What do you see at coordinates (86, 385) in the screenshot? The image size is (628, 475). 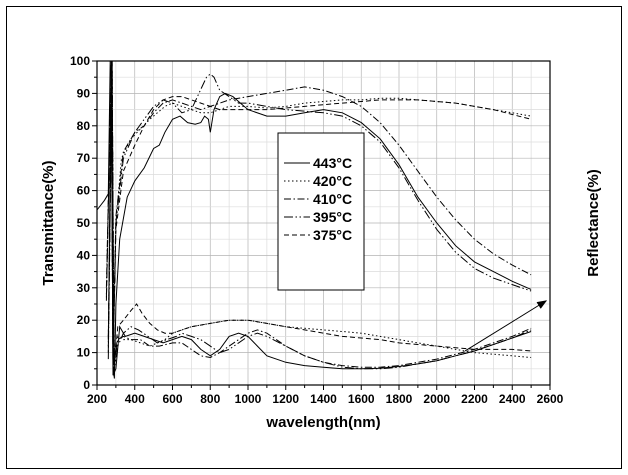 I see `y-tick-label: 0` at bounding box center [86, 385].